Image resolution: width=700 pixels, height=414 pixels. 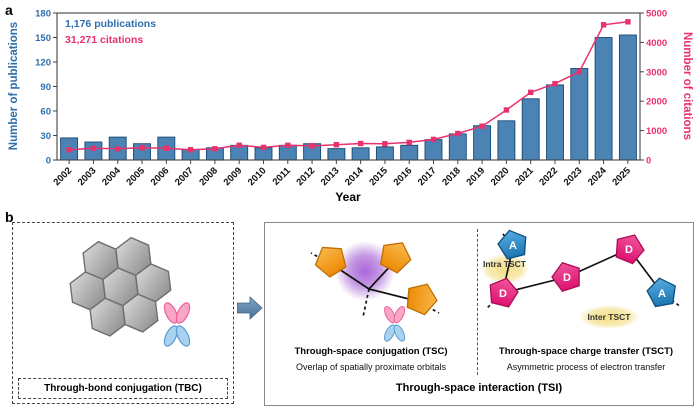 What do you see at coordinates (656, 72) in the screenshot?
I see `y-right-tick-3000: 3000` at bounding box center [656, 72].